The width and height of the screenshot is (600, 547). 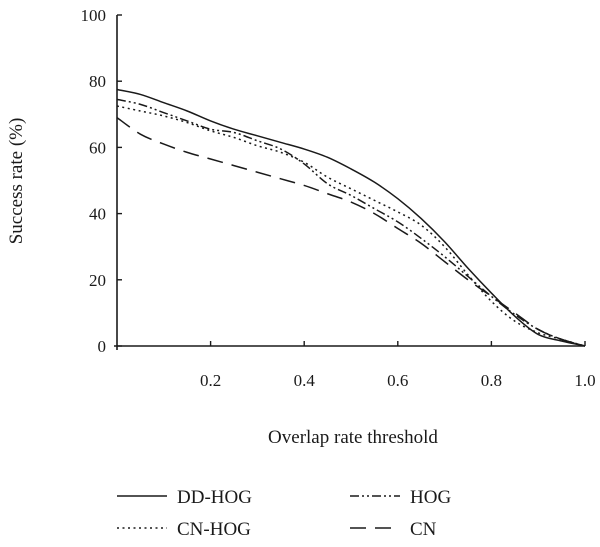 What do you see at coordinates (97, 280) in the screenshot?
I see `y-tick-label: 20` at bounding box center [97, 280].